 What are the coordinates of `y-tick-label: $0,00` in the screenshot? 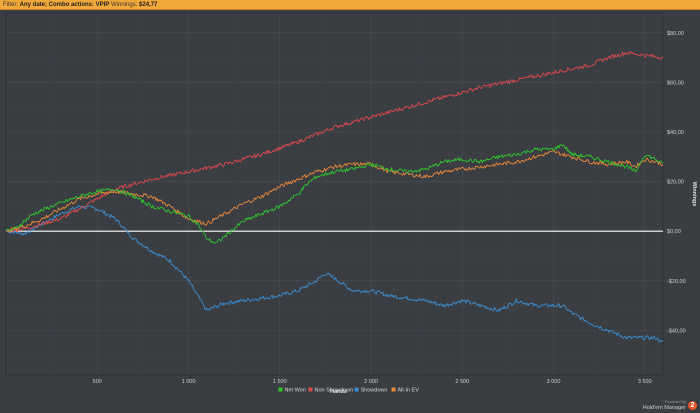 It's located at (674, 232).